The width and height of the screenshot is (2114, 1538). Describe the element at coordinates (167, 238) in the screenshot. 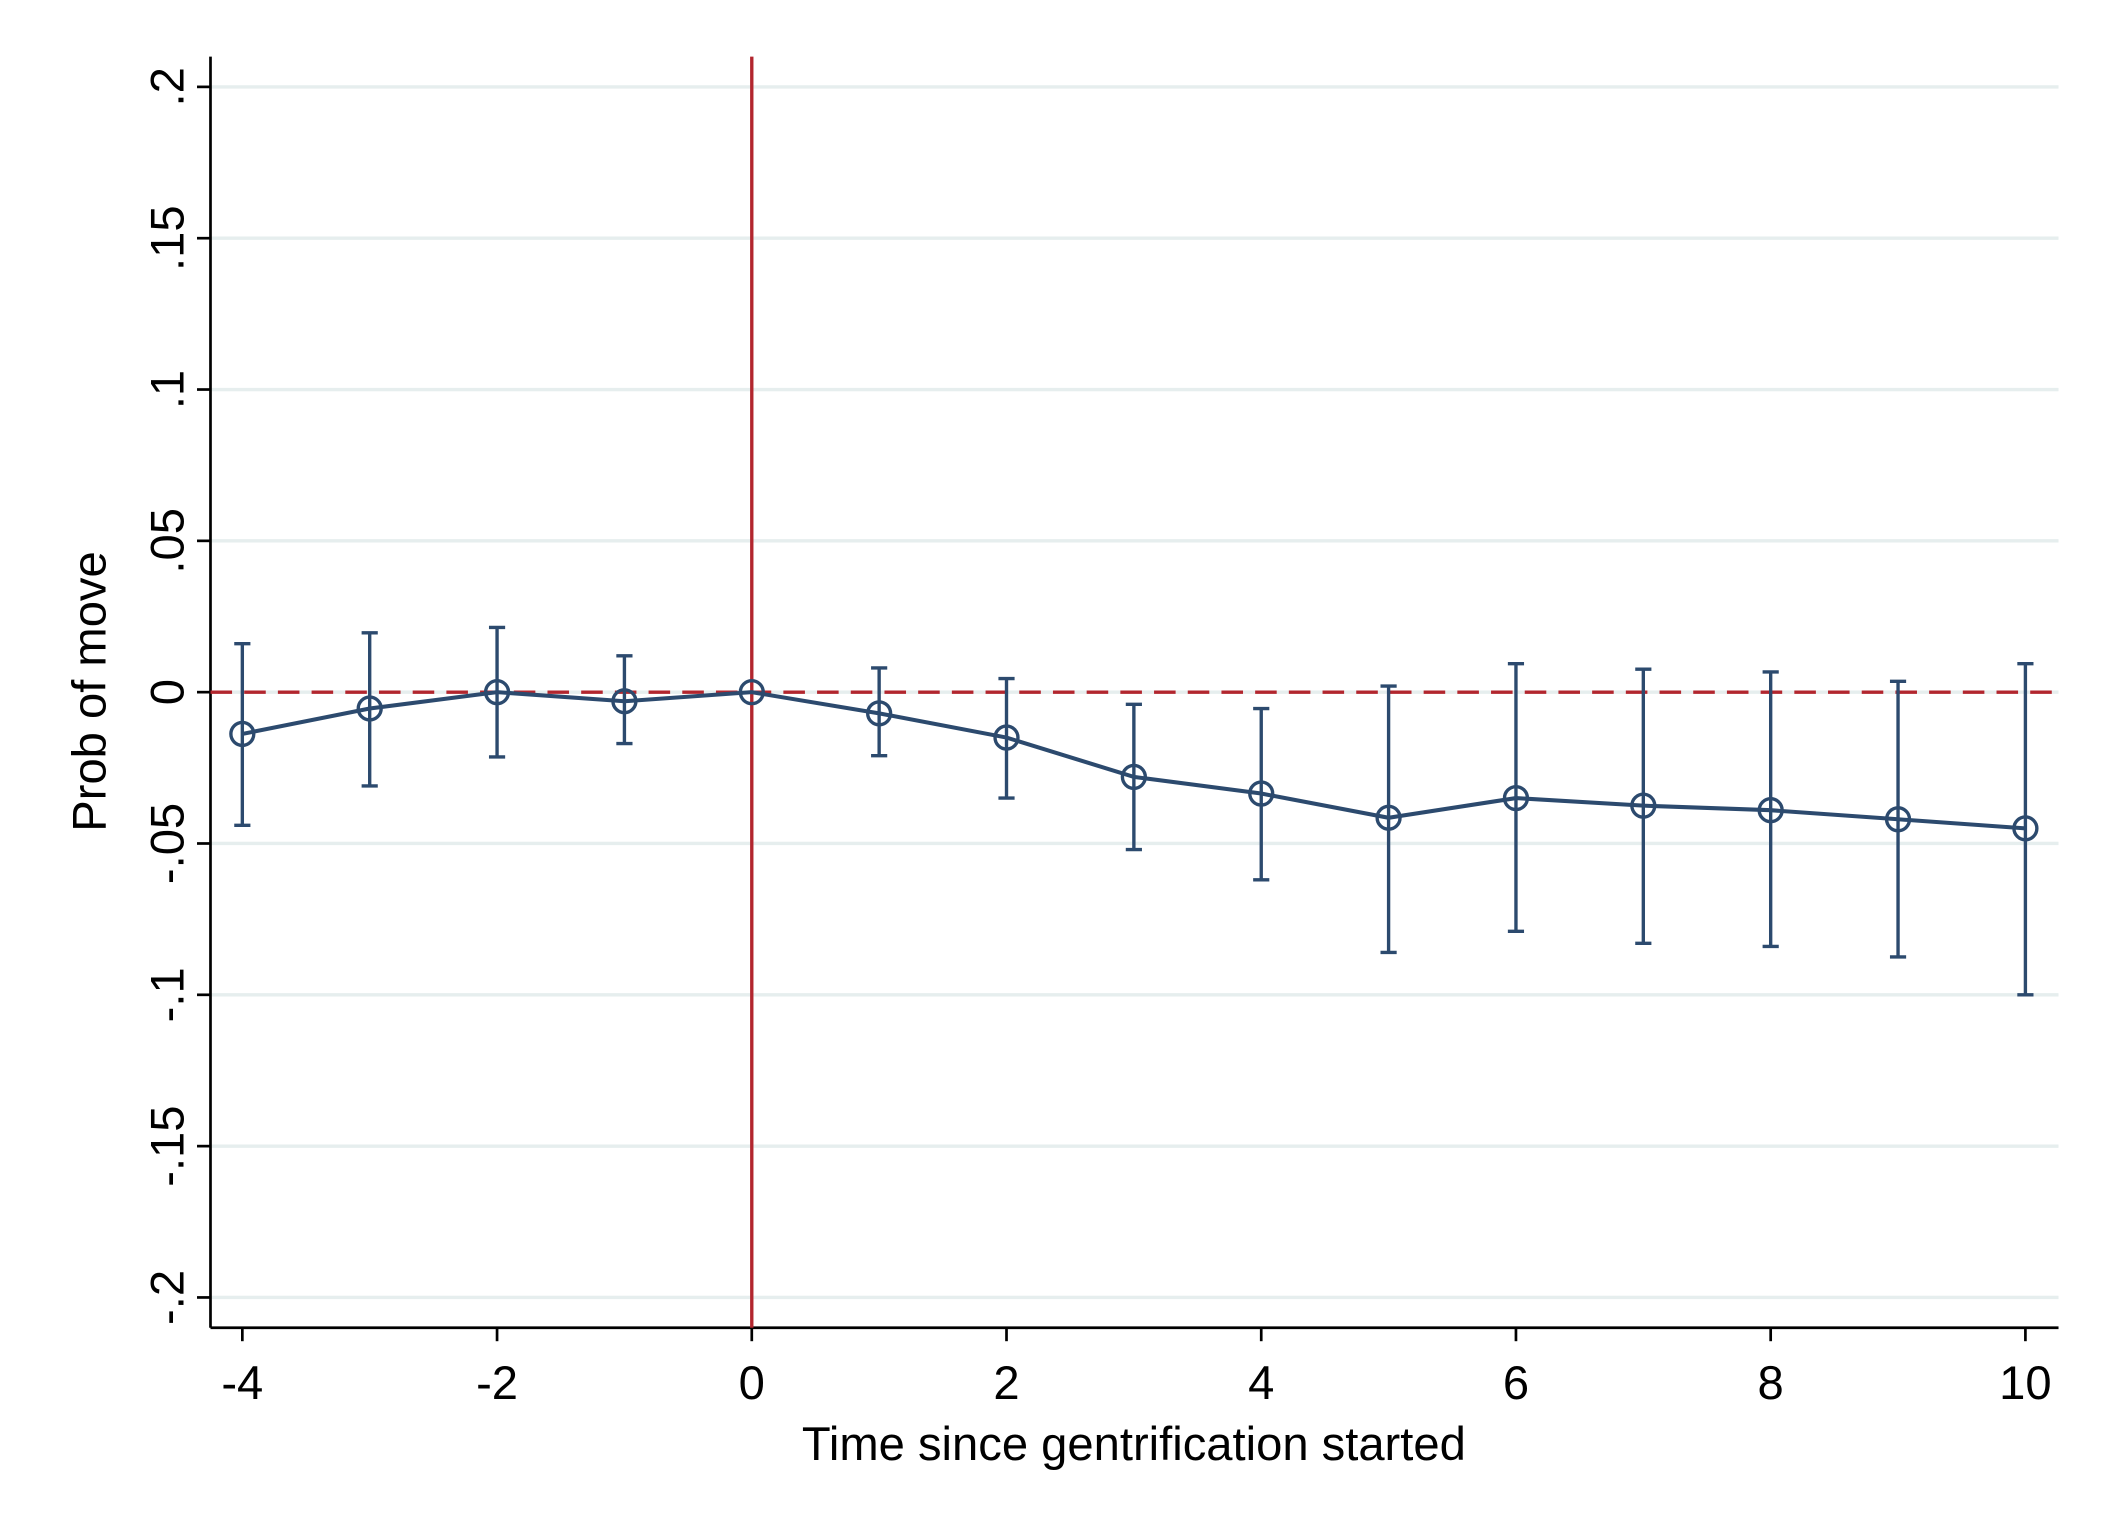

I see `y-tick-label: .15` at that location.